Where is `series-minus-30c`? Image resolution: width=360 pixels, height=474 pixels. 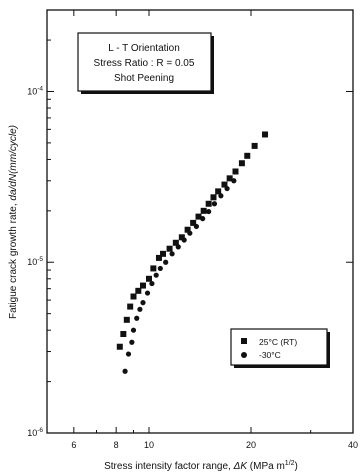 series-minus-30c is located at coordinates (179, 276).